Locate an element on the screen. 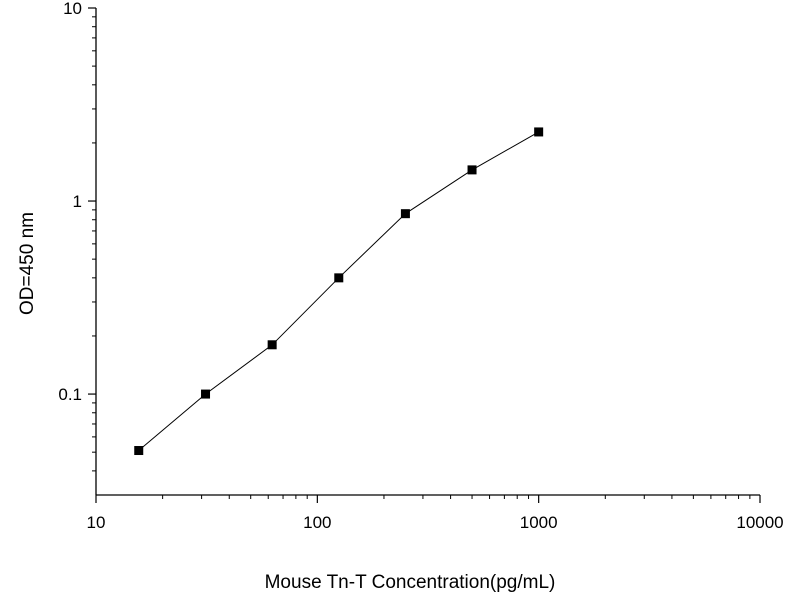 Image resolution: width=800 pixels, height=600 pixels. x-tick-label: 100 is located at coordinates (317, 522).